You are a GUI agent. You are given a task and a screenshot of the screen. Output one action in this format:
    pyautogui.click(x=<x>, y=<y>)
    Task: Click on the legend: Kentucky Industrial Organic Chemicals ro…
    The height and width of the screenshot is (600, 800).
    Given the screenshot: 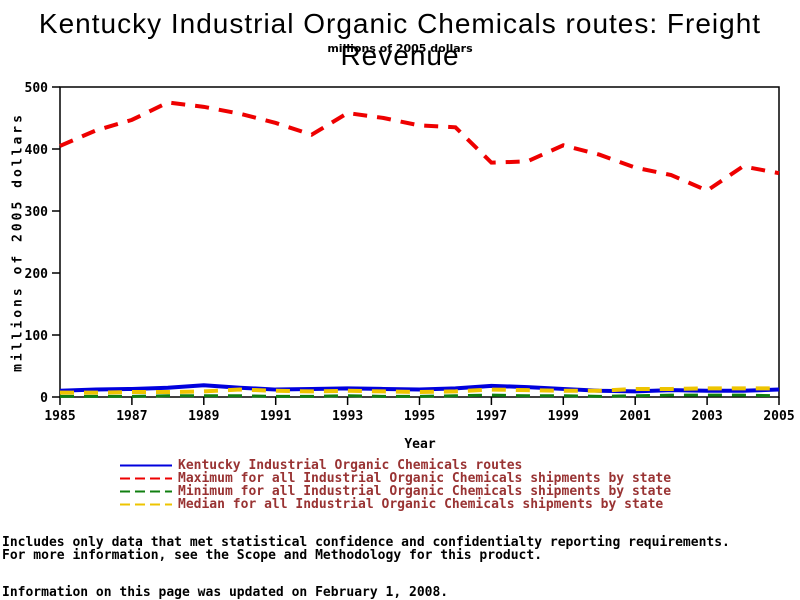 What is the action you would take?
    pyautogui.click(x=396, y=485)
    